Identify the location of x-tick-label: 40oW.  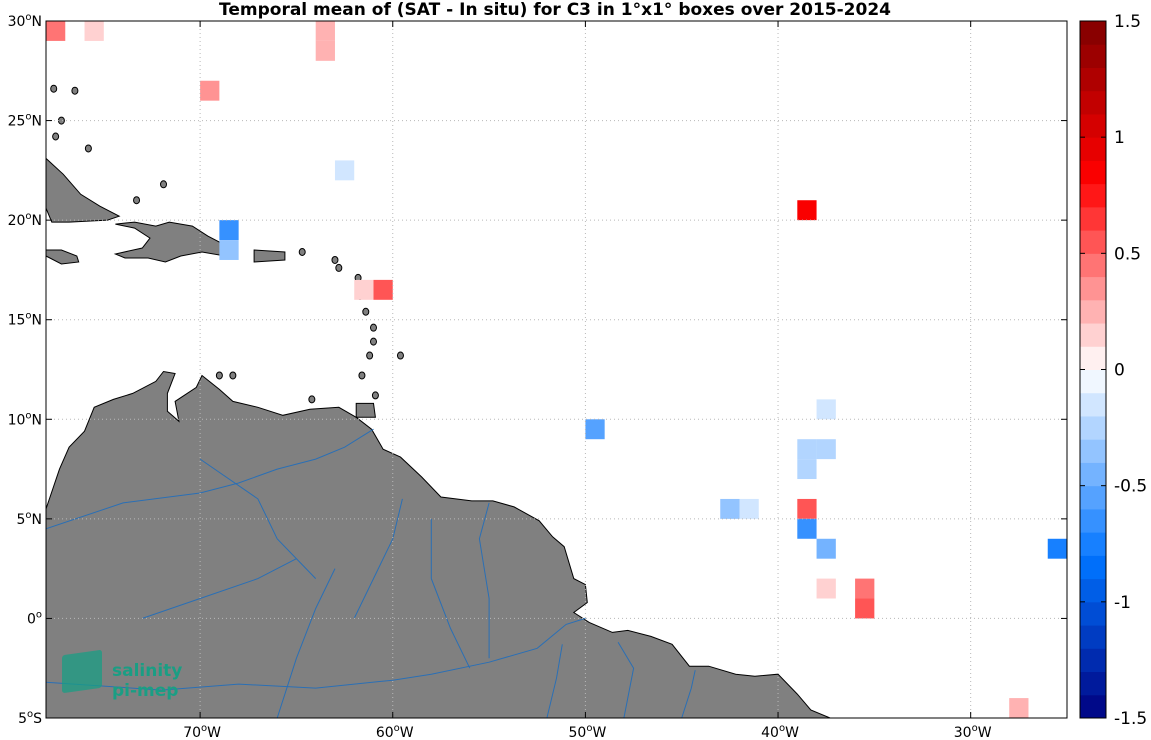
(780, 731).